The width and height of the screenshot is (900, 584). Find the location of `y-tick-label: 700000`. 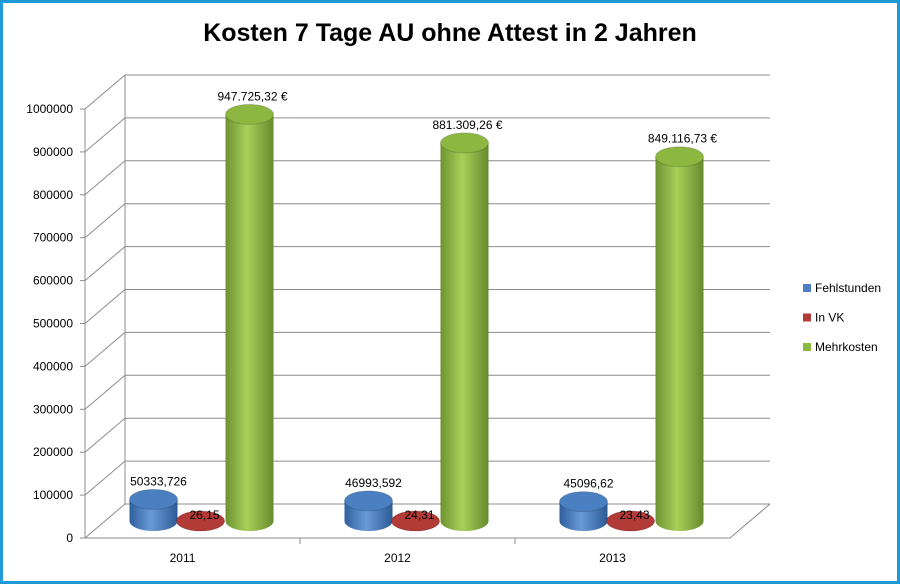

y-tick-label: 700000 is located at coordinates (53, 238).